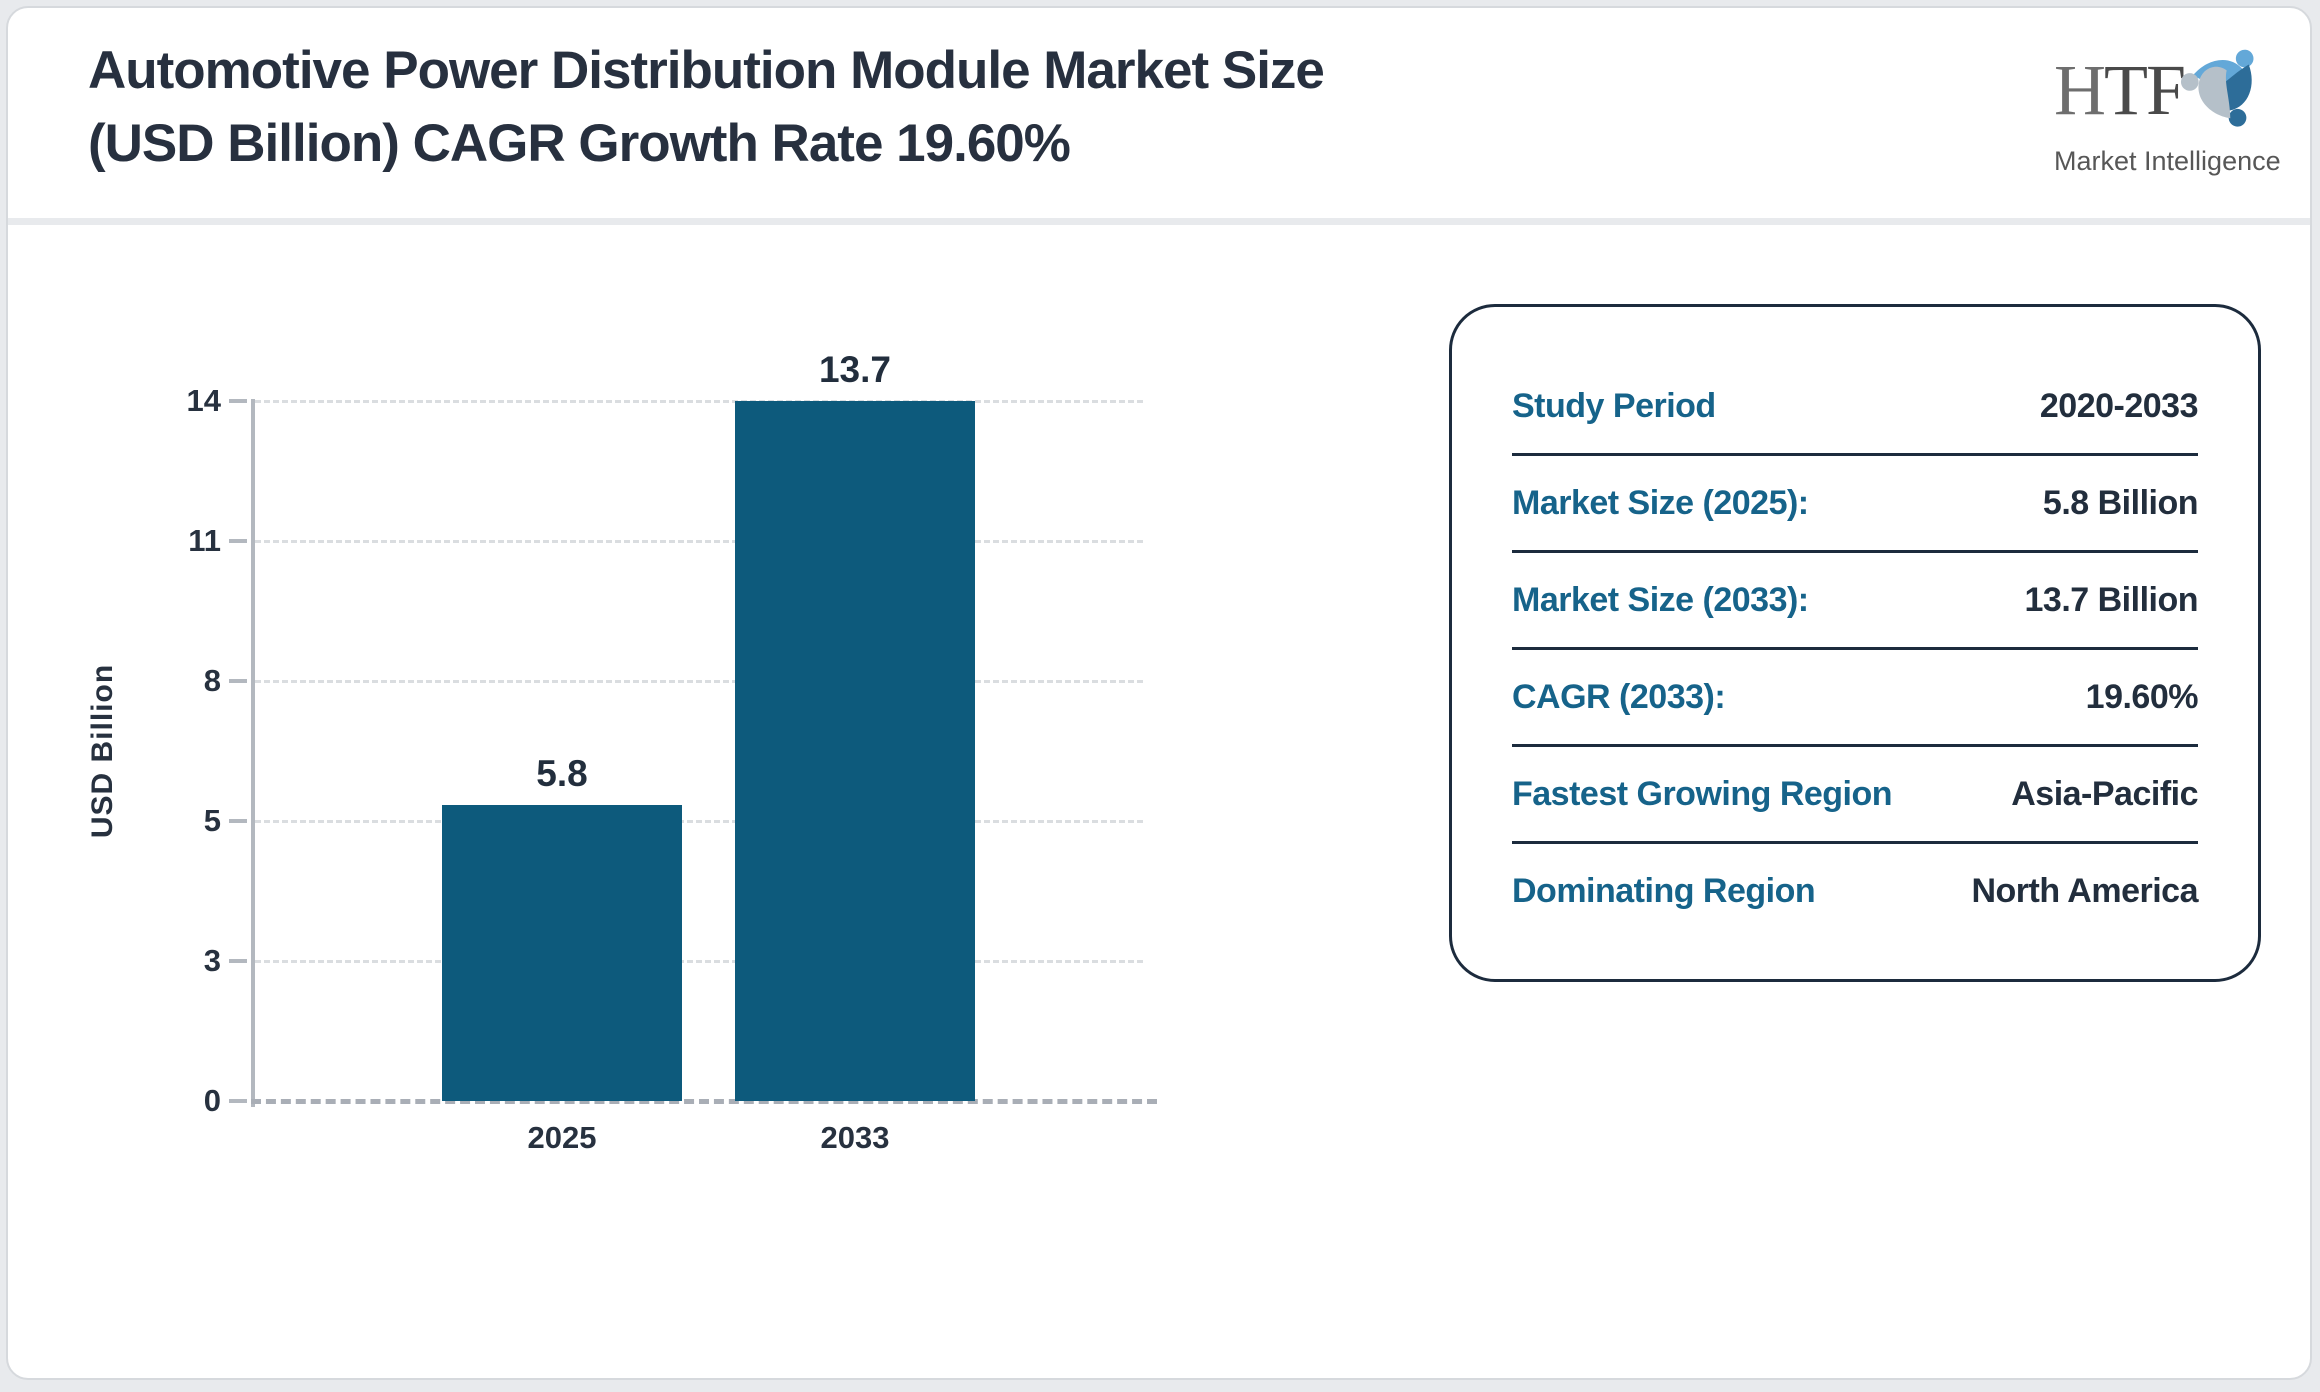 The width and height of the screenshot is (2320, 1392). I want to click on y-tick-label: 14, so click(203, 400).